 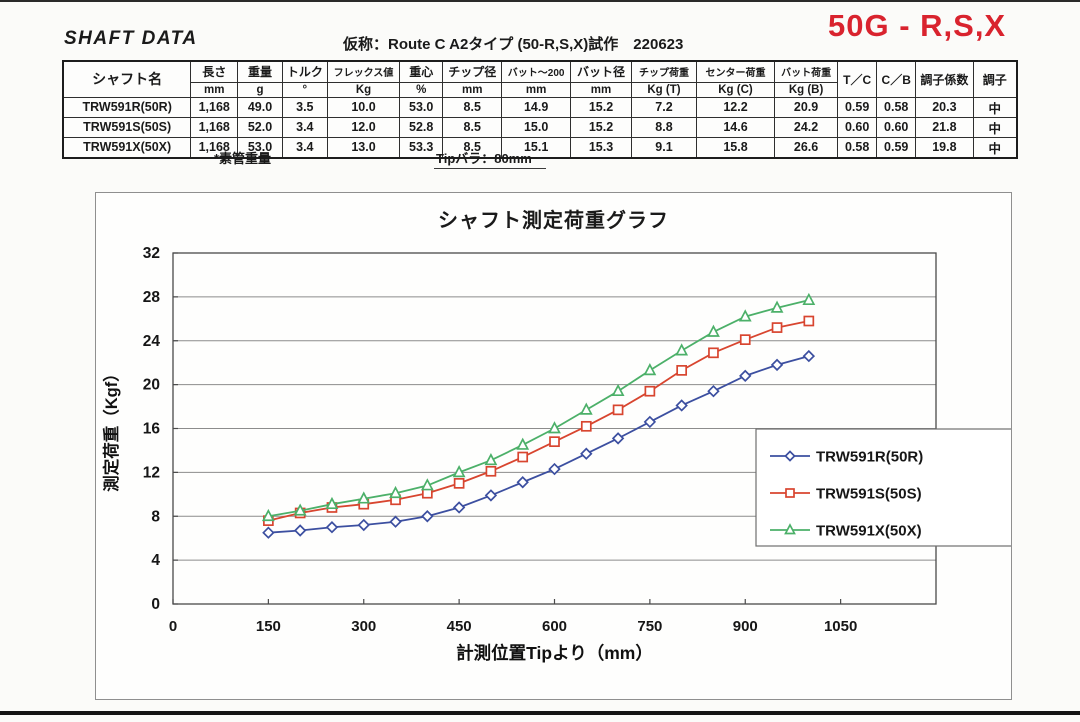 I want to click on col-header: 重量, so click(x=260, y=71).